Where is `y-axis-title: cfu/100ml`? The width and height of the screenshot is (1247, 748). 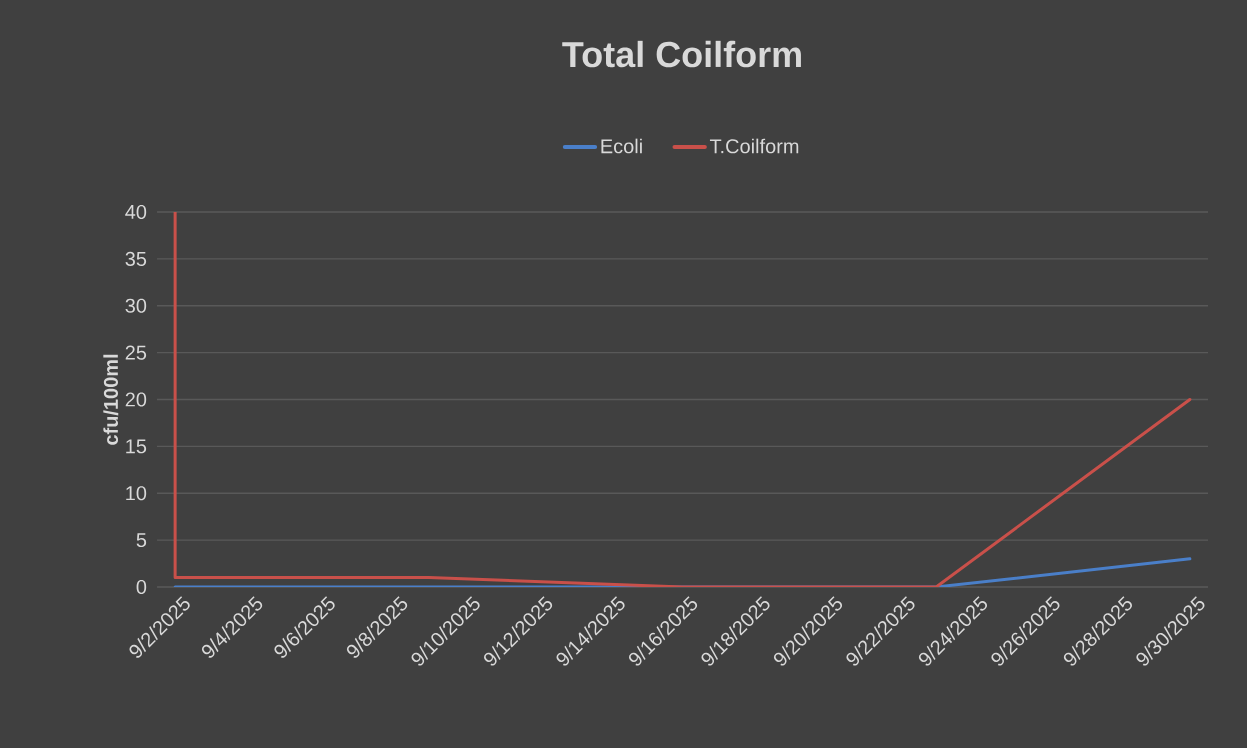
y-axis-title: cfu/100ml is located at coordinates (111, 399).